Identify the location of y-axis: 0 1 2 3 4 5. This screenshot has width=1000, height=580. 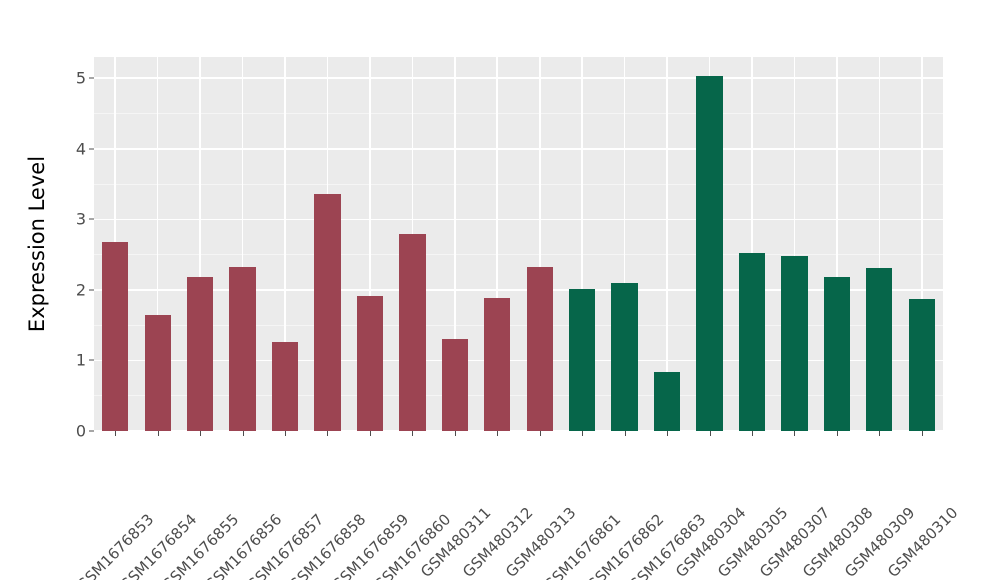
(74, 249).